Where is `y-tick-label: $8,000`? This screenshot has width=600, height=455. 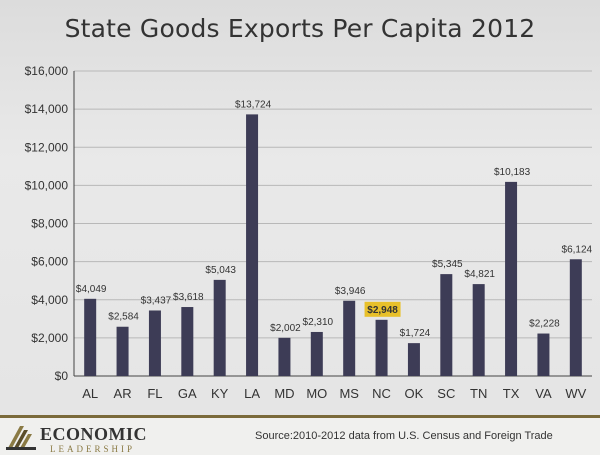 y-tick-label: $8,000 is located at coordinates (49, 224).